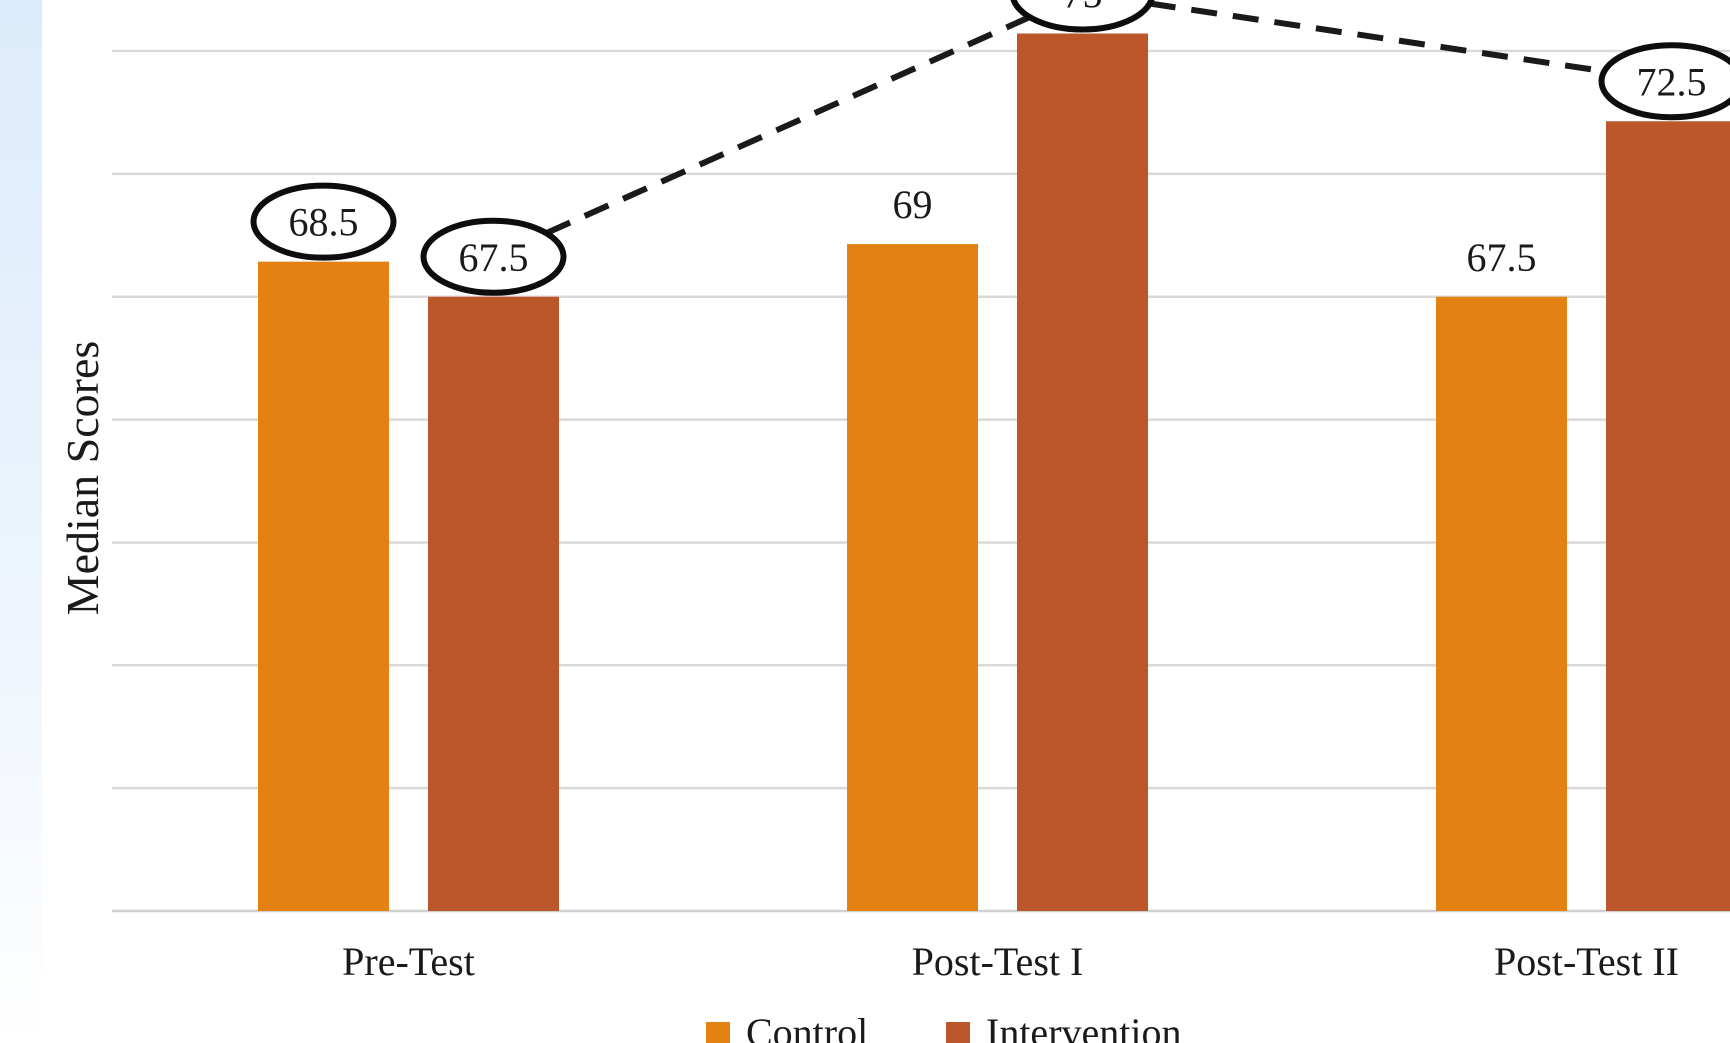 The image size is (1730, 1043). I want to click on trend-line, so click(1075, 118).